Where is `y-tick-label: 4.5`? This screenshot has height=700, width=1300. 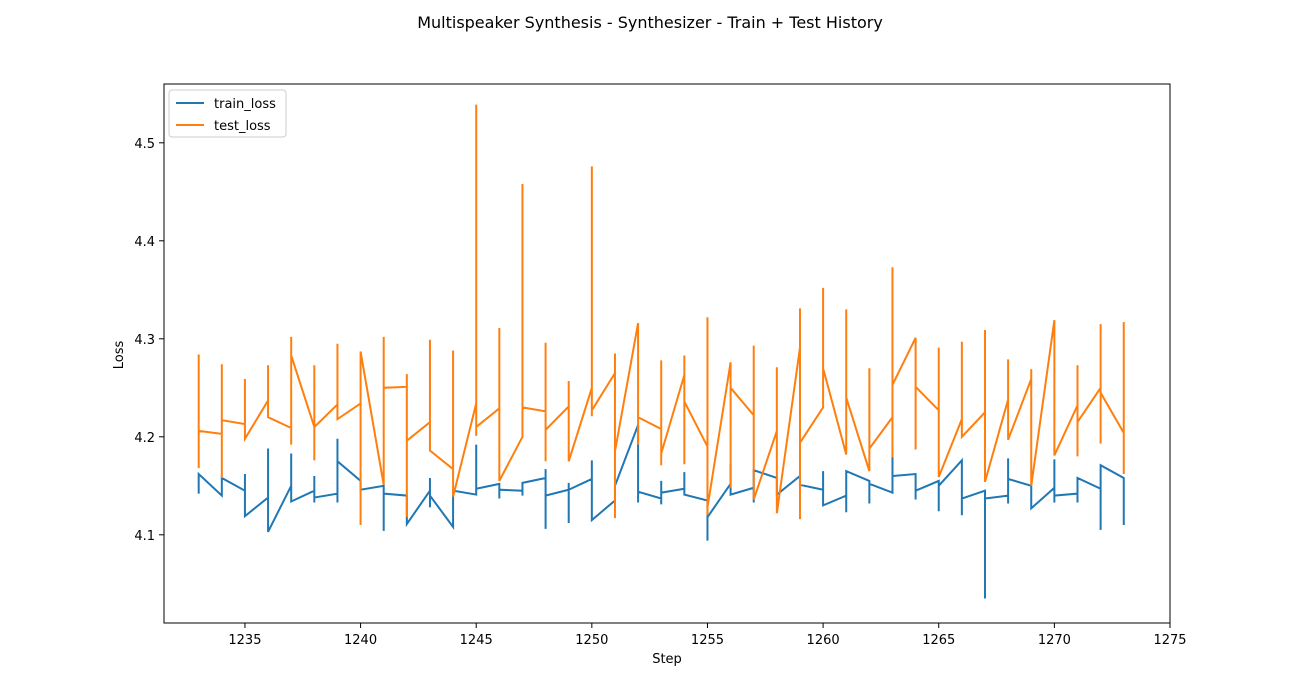 y-tick-label: 4.5 is located at coordinates (144, 144).